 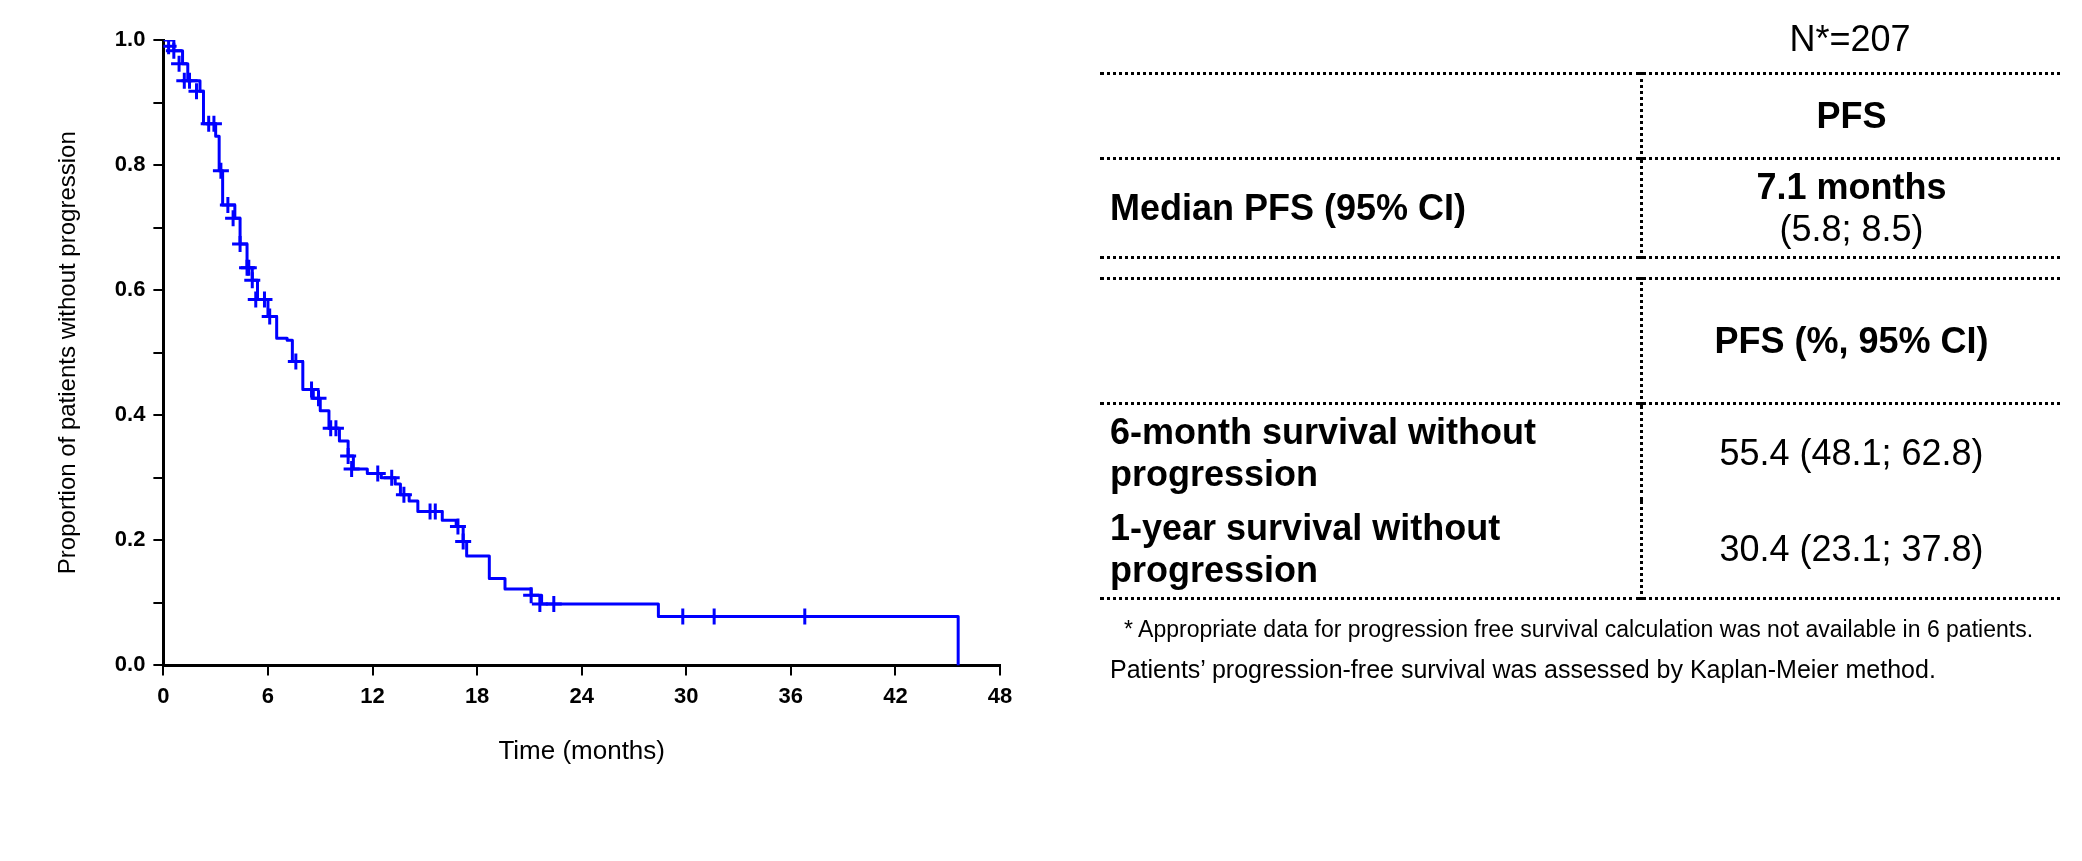 What do you see at coordinates (372, 695) in the screenshot?
I see `x-tick-label: 12` at bounding box center [372, 695].